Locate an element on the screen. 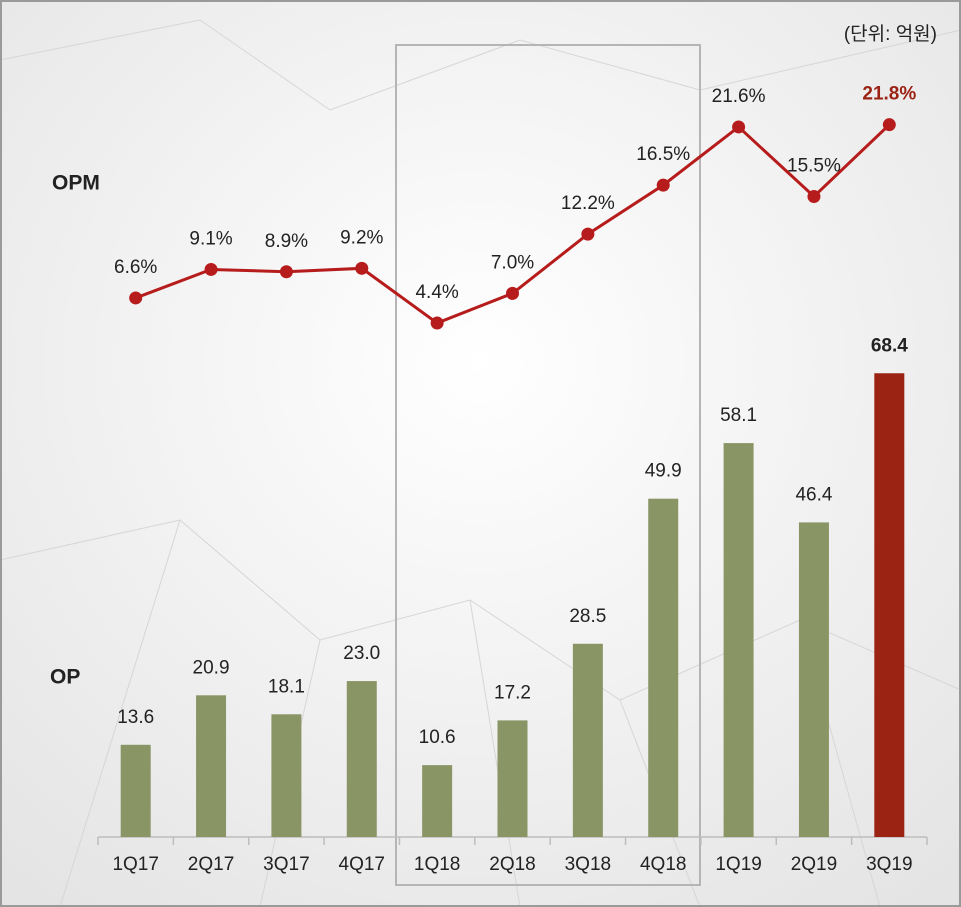 This screenshot has width=961, height=907. point-label: 21.6% is located at coordinates (739, 96).